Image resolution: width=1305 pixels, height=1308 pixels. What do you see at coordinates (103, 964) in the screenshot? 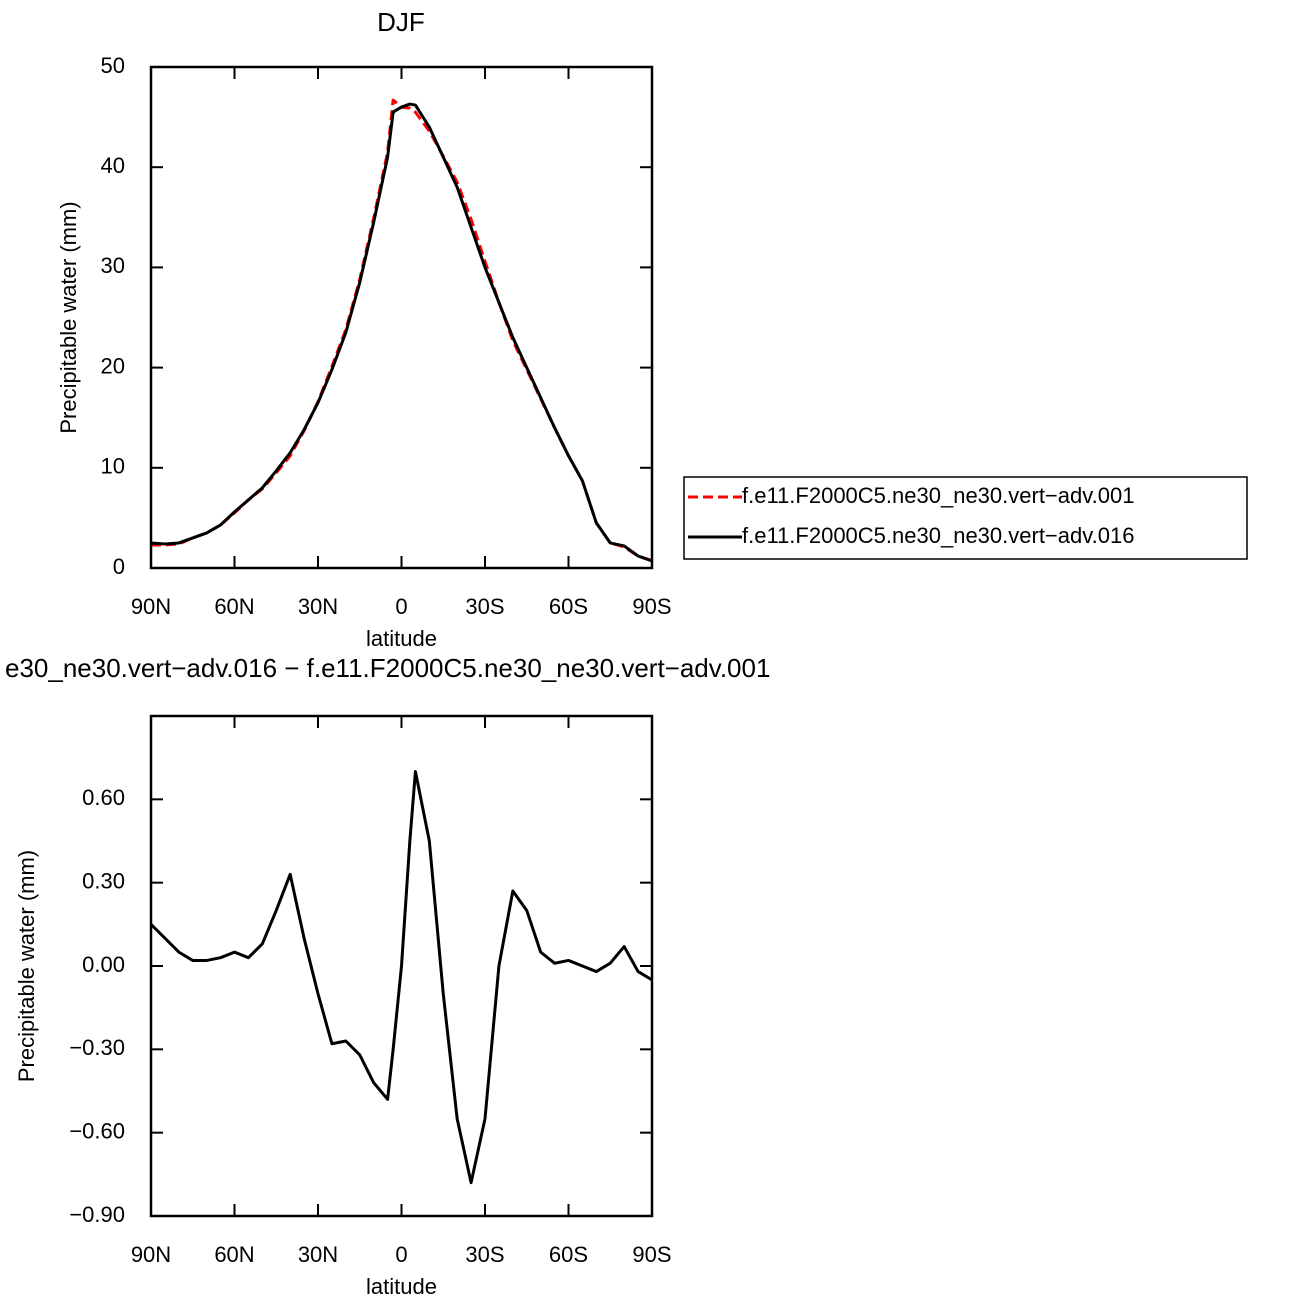
I see `y-tick-label: 0.00` at bounding box center [103, 964].